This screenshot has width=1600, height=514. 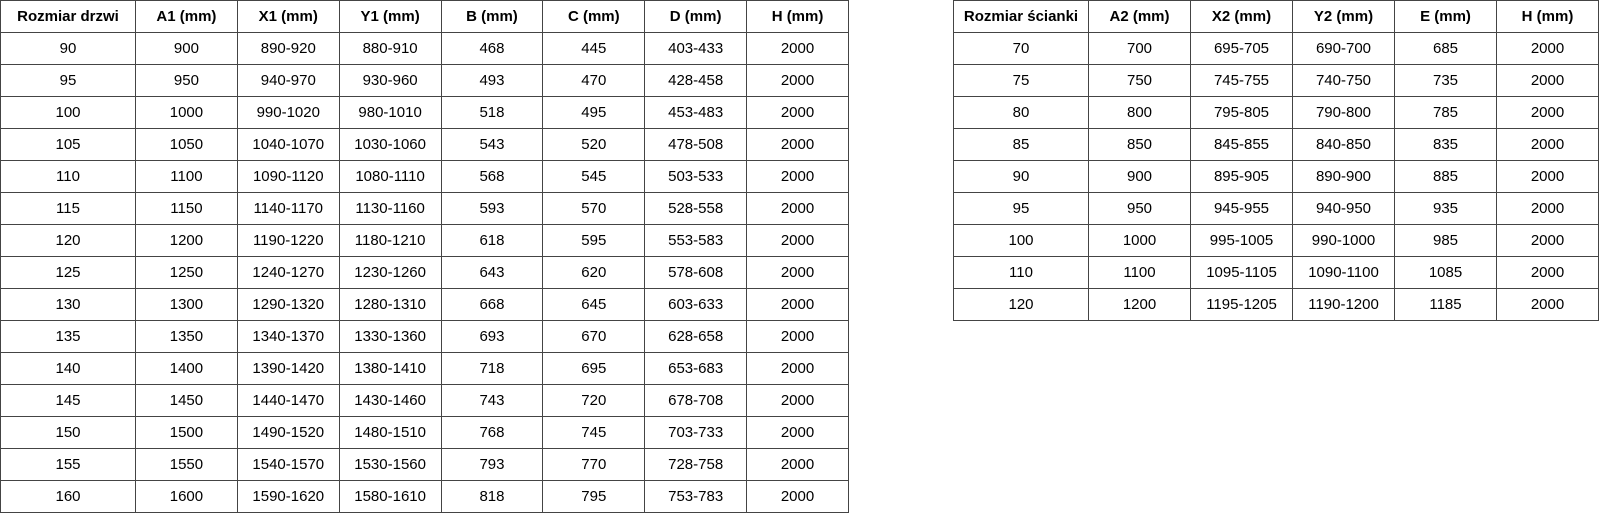 I want to click on table-cell: 620, so click(x=594, y=272).